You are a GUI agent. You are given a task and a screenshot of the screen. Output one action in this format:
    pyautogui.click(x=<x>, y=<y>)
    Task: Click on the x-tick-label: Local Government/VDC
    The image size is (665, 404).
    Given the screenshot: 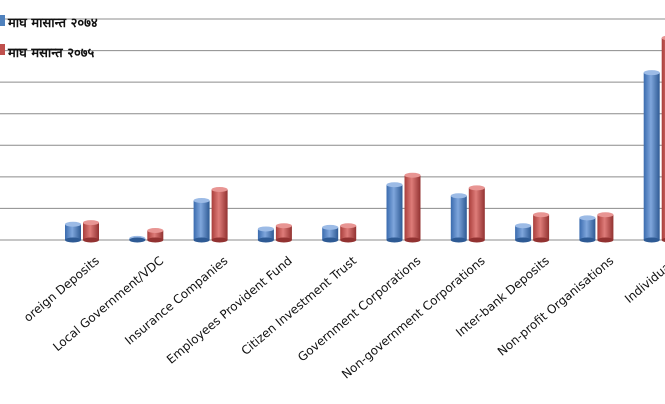 What is the action you would take?
    pyautogui.click(x=108, y=304)
    